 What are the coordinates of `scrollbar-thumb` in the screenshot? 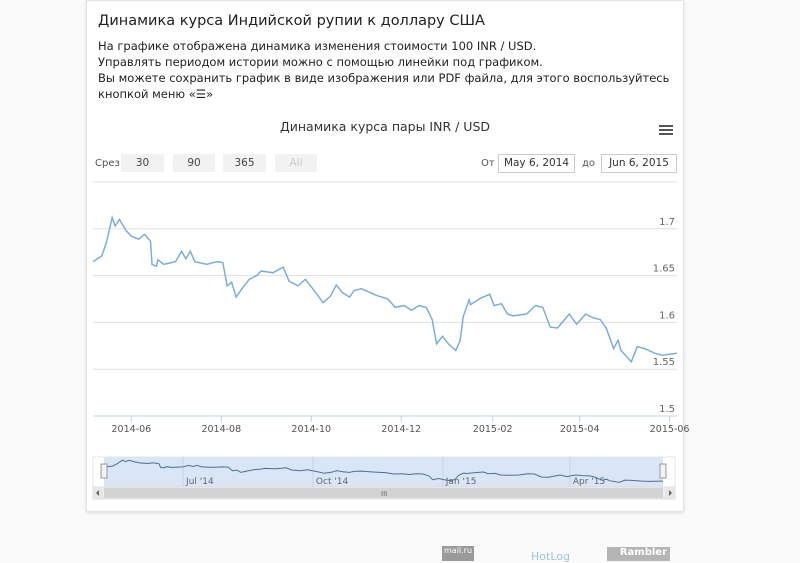 It's located at (383, 493).